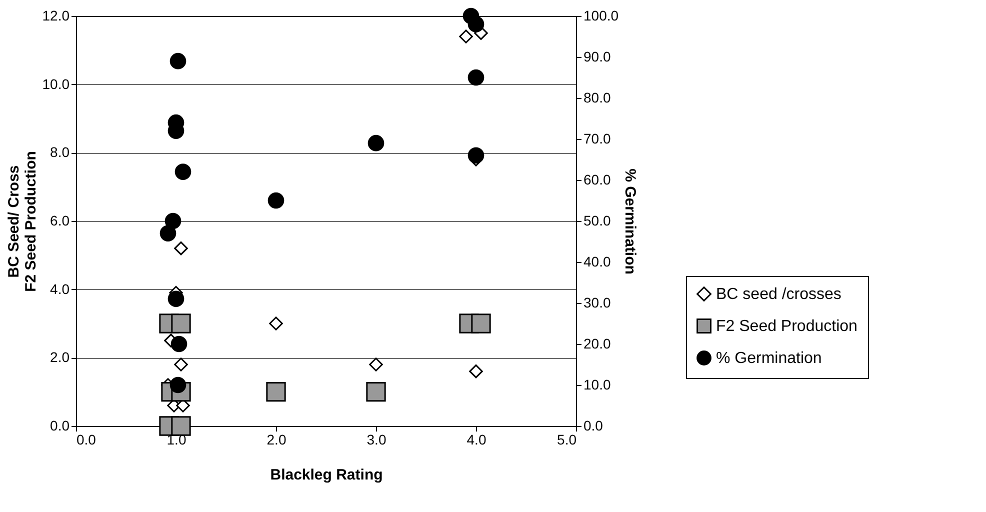 The height and width of the screenshot is (512, 986). Describe the element at coordinates (56, 16) in the screenshot. I see `y-tick-label: 12.0` at that location.